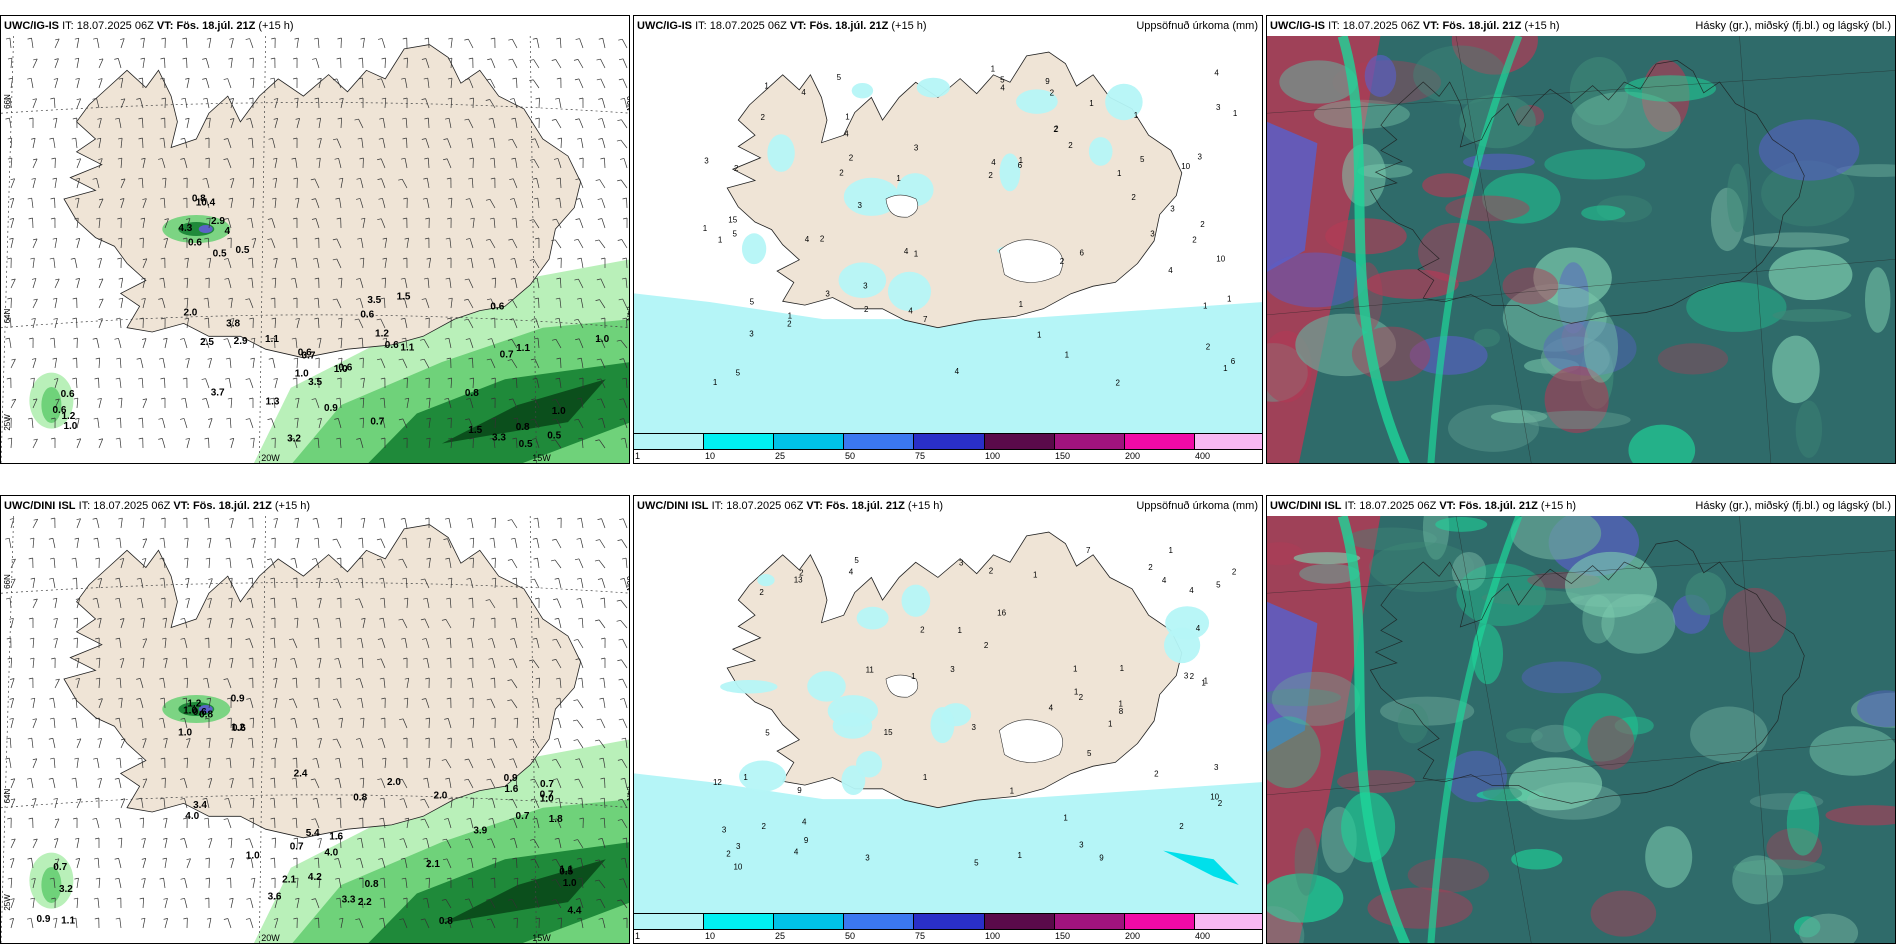 The height and width of the screenshot is (950, 1900). What do you see at coordinates (194, 703) in the screenshot?
I see `precip-value-label: 1.2` at bounding box center [194, 703].